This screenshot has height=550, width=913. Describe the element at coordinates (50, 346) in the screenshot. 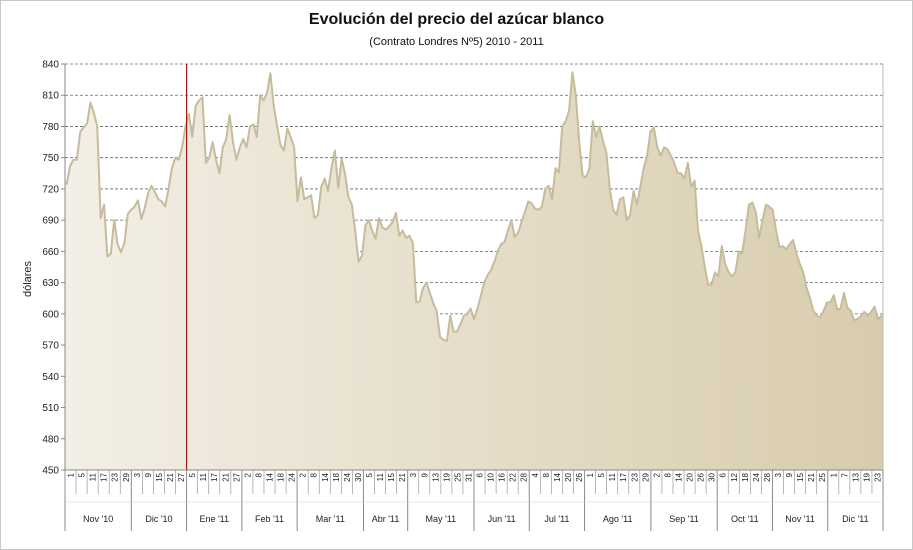

I see `y-tick-label: 570` at that location.